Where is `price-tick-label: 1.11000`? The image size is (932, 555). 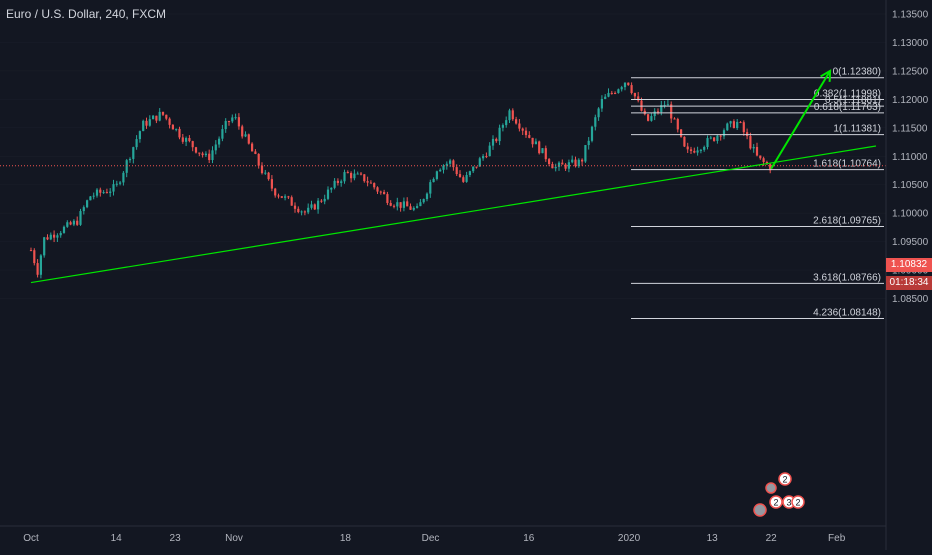 price-tick-label: 1.11000 is located at coordinates (910, 157).